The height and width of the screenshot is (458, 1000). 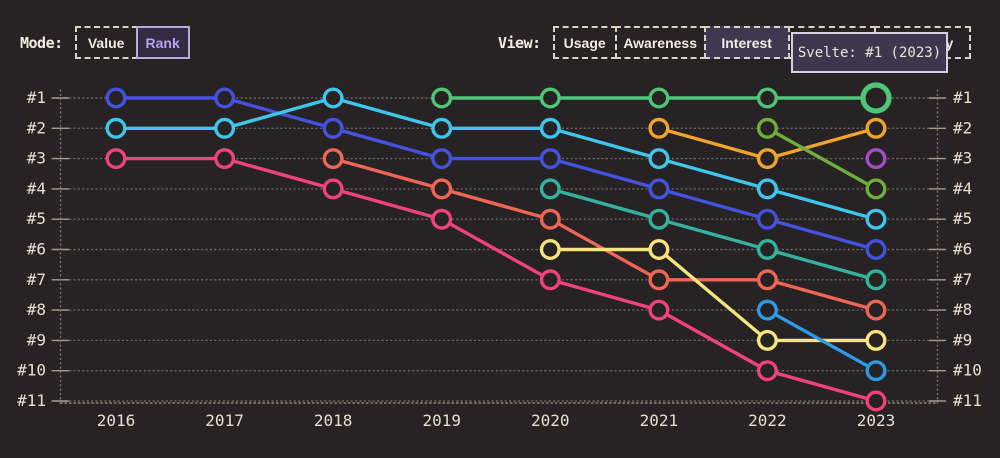 What do you see at coordinates (767, 340) in the screenshot?
I see `data-point-yellow-2022` at bounding box center [767, 340].